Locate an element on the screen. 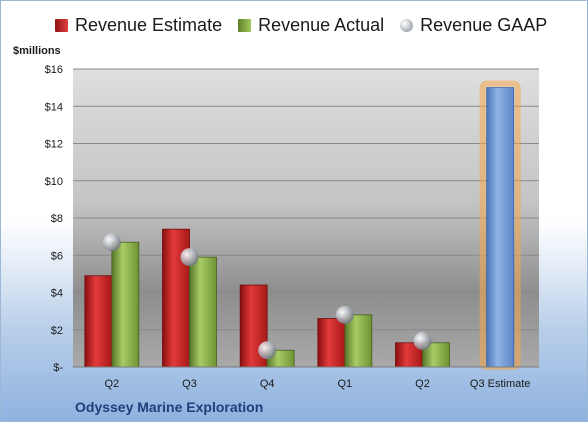 Image resolution: width=588 pixels, height=422 pixels. y-tick-label: $4 is located at coordinates (57, 294).